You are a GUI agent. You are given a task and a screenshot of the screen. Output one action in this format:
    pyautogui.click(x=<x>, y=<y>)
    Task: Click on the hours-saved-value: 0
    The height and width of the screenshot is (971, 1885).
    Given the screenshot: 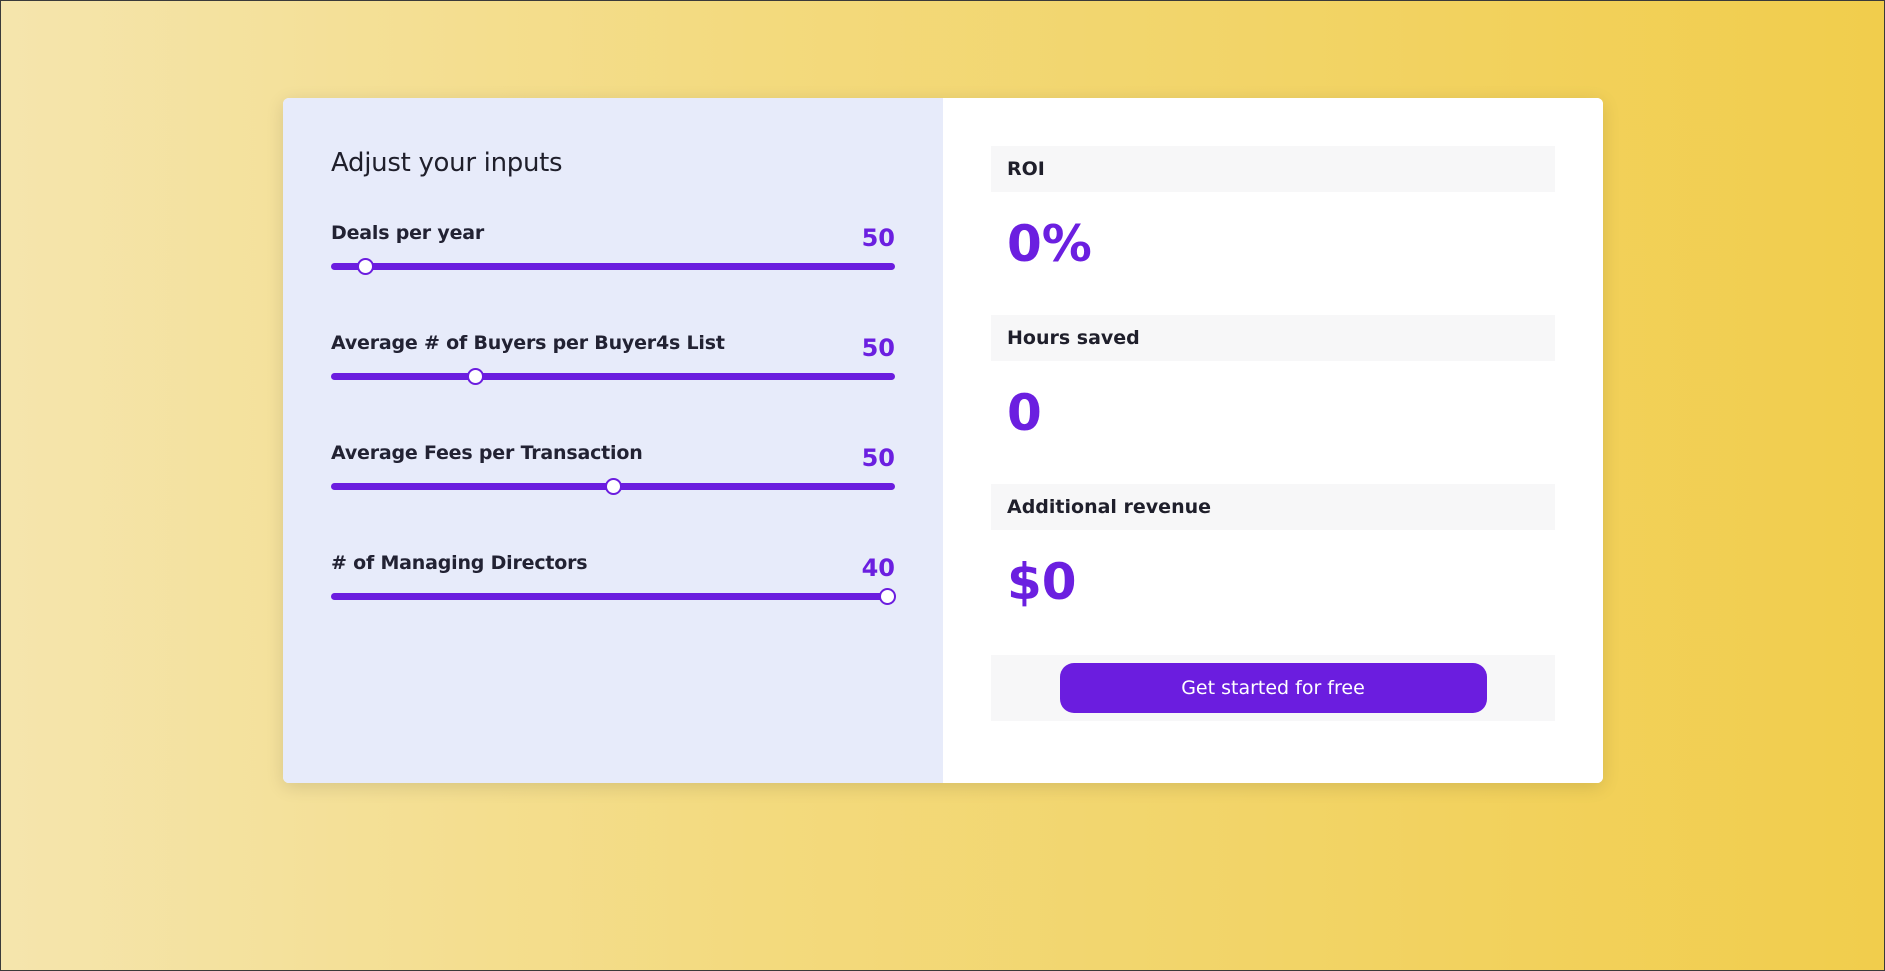 What is the action you would take?
    pyautogui.click(x=1024, y=413)
    